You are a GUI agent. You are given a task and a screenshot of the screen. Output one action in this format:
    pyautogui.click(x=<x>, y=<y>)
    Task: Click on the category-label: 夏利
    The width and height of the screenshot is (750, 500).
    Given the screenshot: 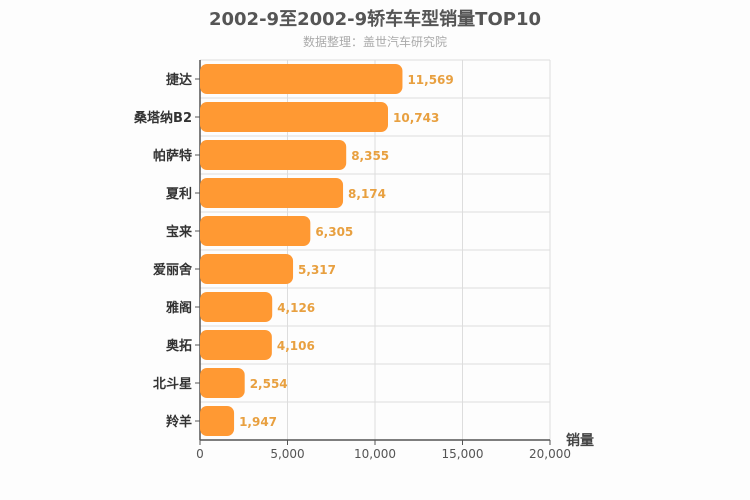 What is the action you would take?
    pyautogui.click(x=178, y=194)
    